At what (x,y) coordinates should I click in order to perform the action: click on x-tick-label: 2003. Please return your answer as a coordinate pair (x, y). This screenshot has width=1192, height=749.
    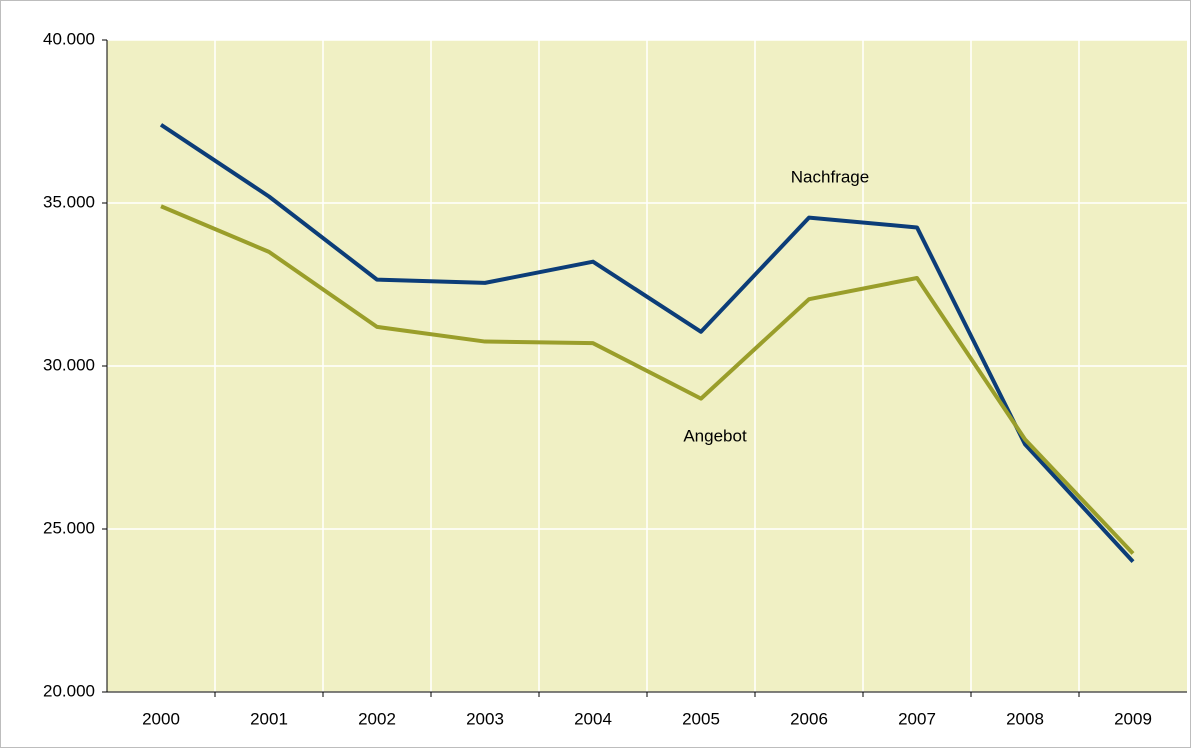
    Looking at the image, I should click on (485, 718).